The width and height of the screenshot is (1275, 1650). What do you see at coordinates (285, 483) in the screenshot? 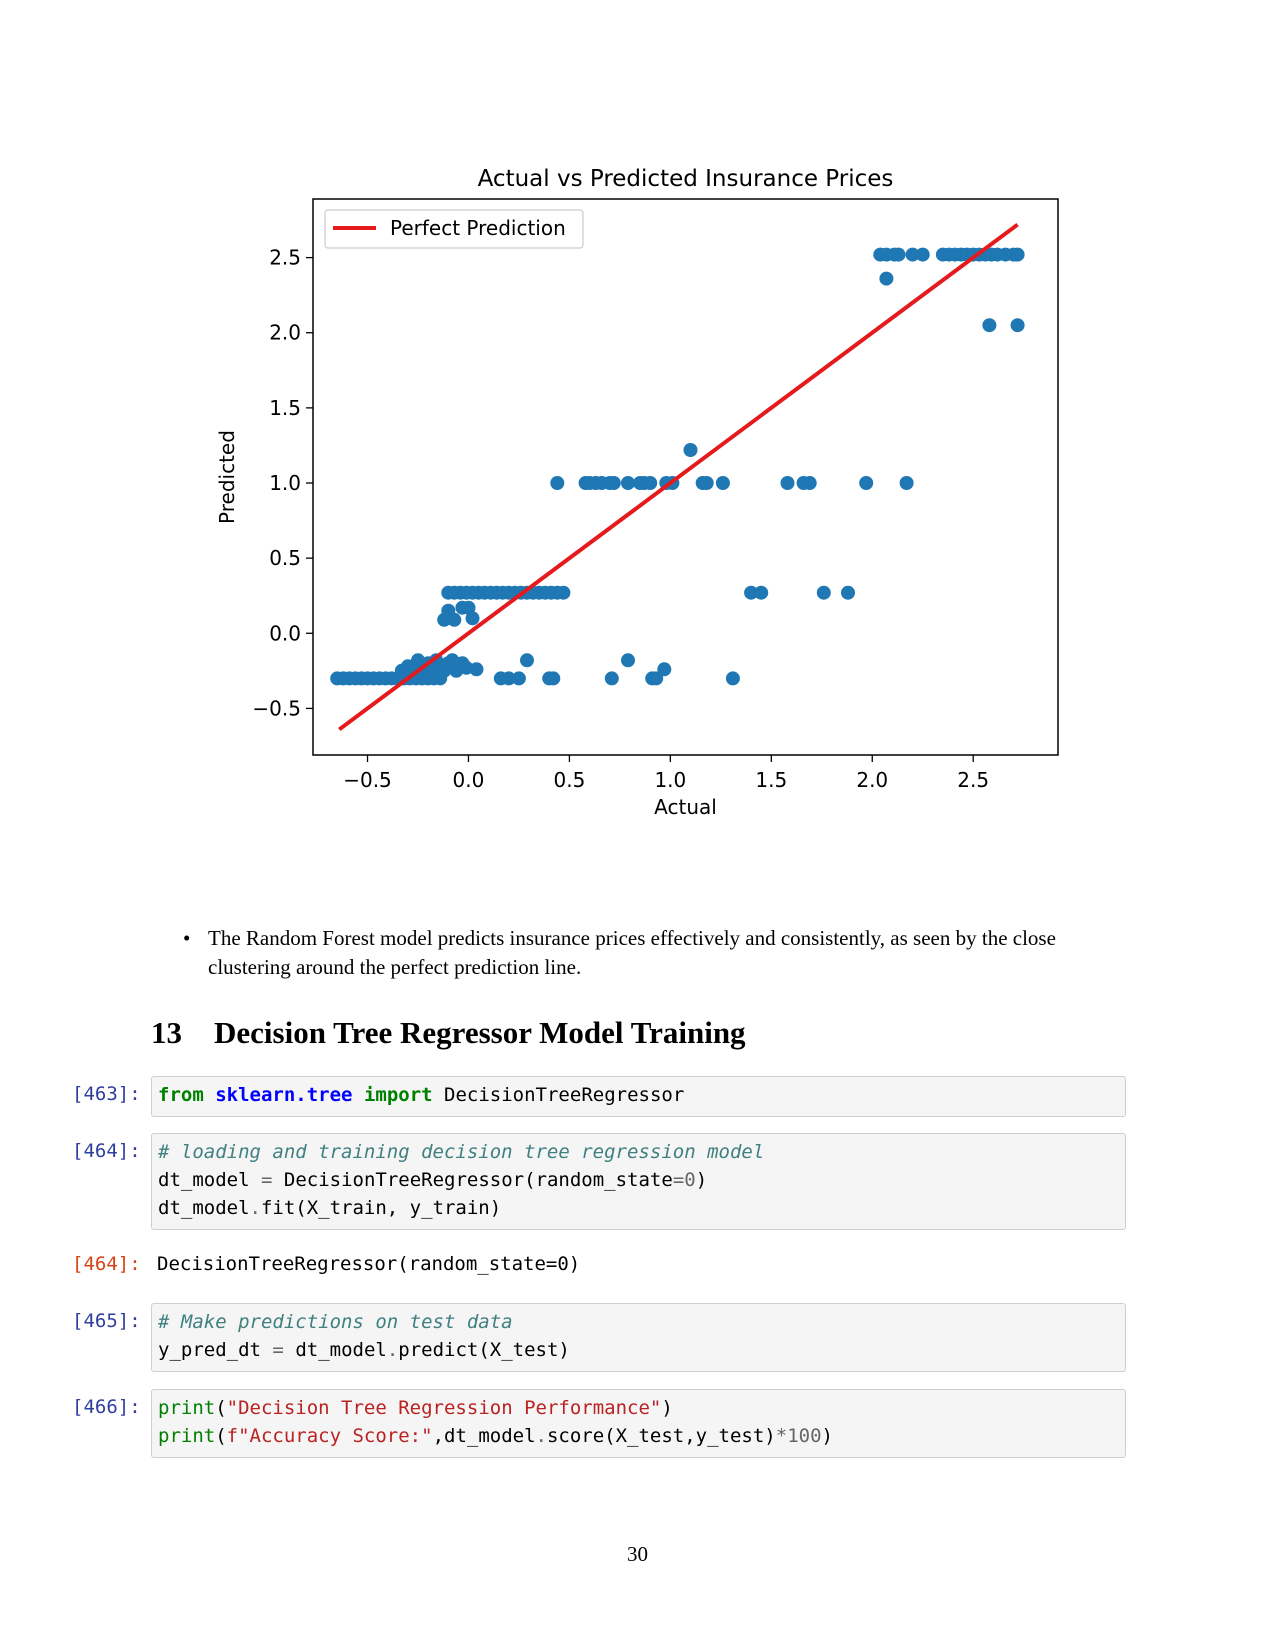
I see `y-tick-label: 1.0` at bounding box center [285, 483].